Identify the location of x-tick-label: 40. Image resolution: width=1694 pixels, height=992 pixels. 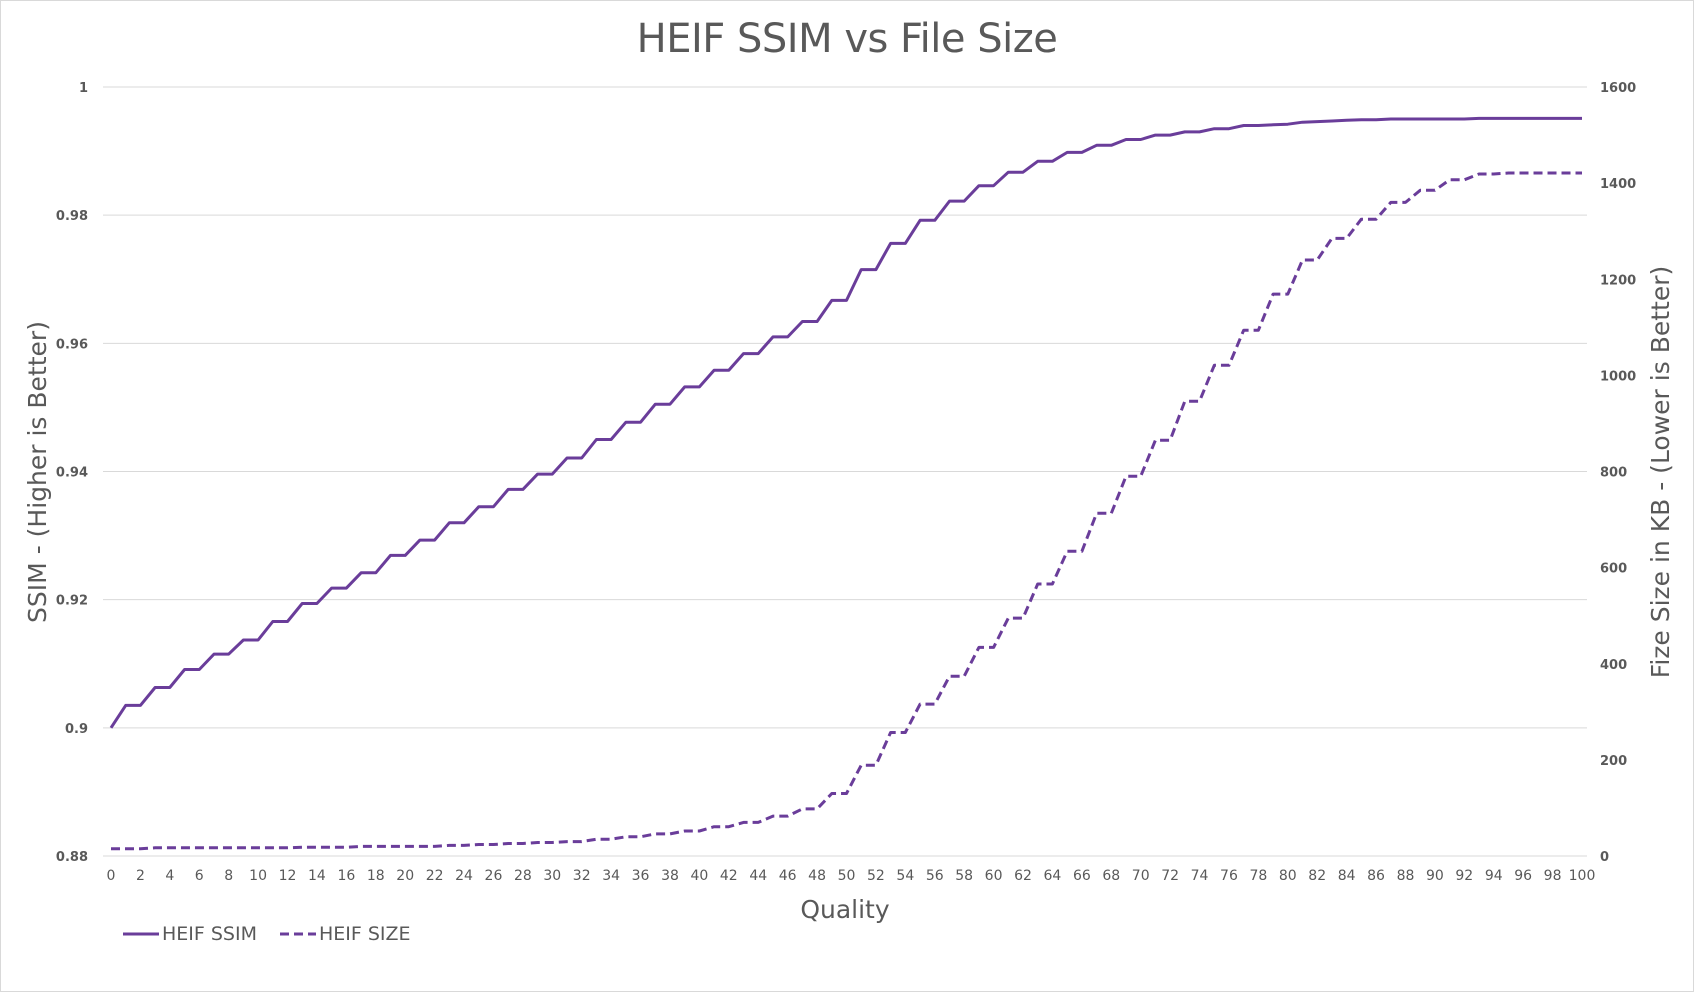
(699, 876).